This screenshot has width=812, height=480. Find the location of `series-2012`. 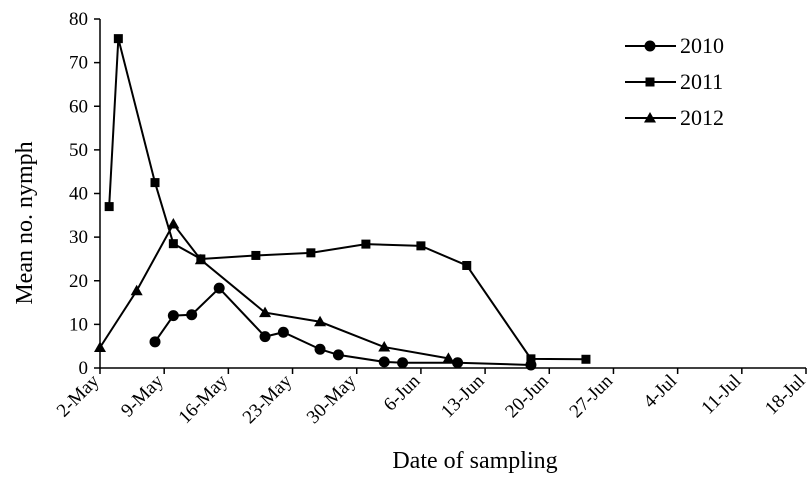

series-2012 is located at coordinates (274, 290).